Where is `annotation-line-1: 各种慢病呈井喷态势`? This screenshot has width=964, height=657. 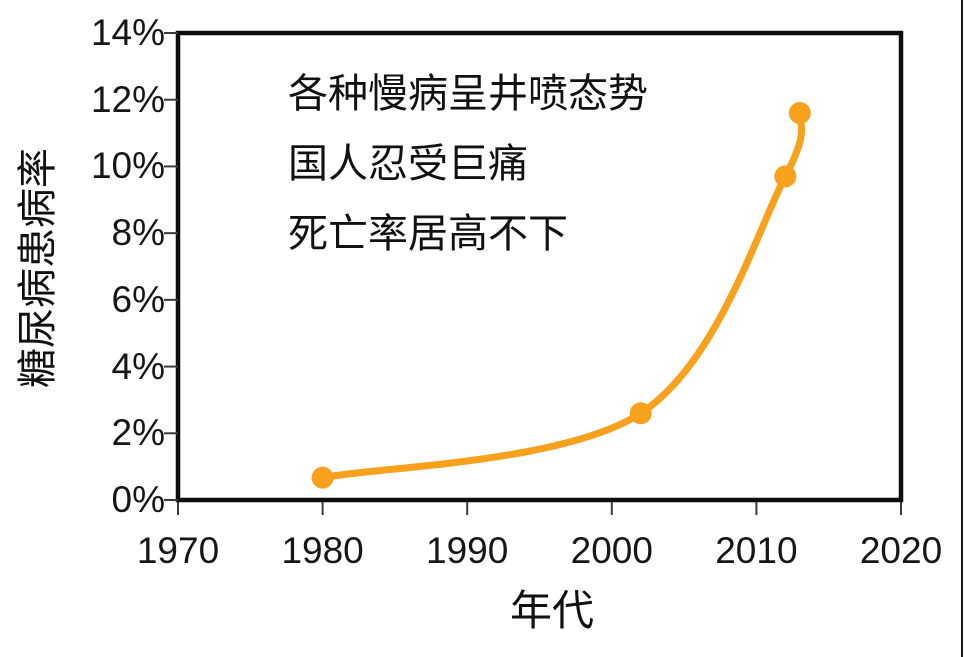 annotation-line-1: 各种慢病呈井喷态势 is located at coordinates (468, 93).